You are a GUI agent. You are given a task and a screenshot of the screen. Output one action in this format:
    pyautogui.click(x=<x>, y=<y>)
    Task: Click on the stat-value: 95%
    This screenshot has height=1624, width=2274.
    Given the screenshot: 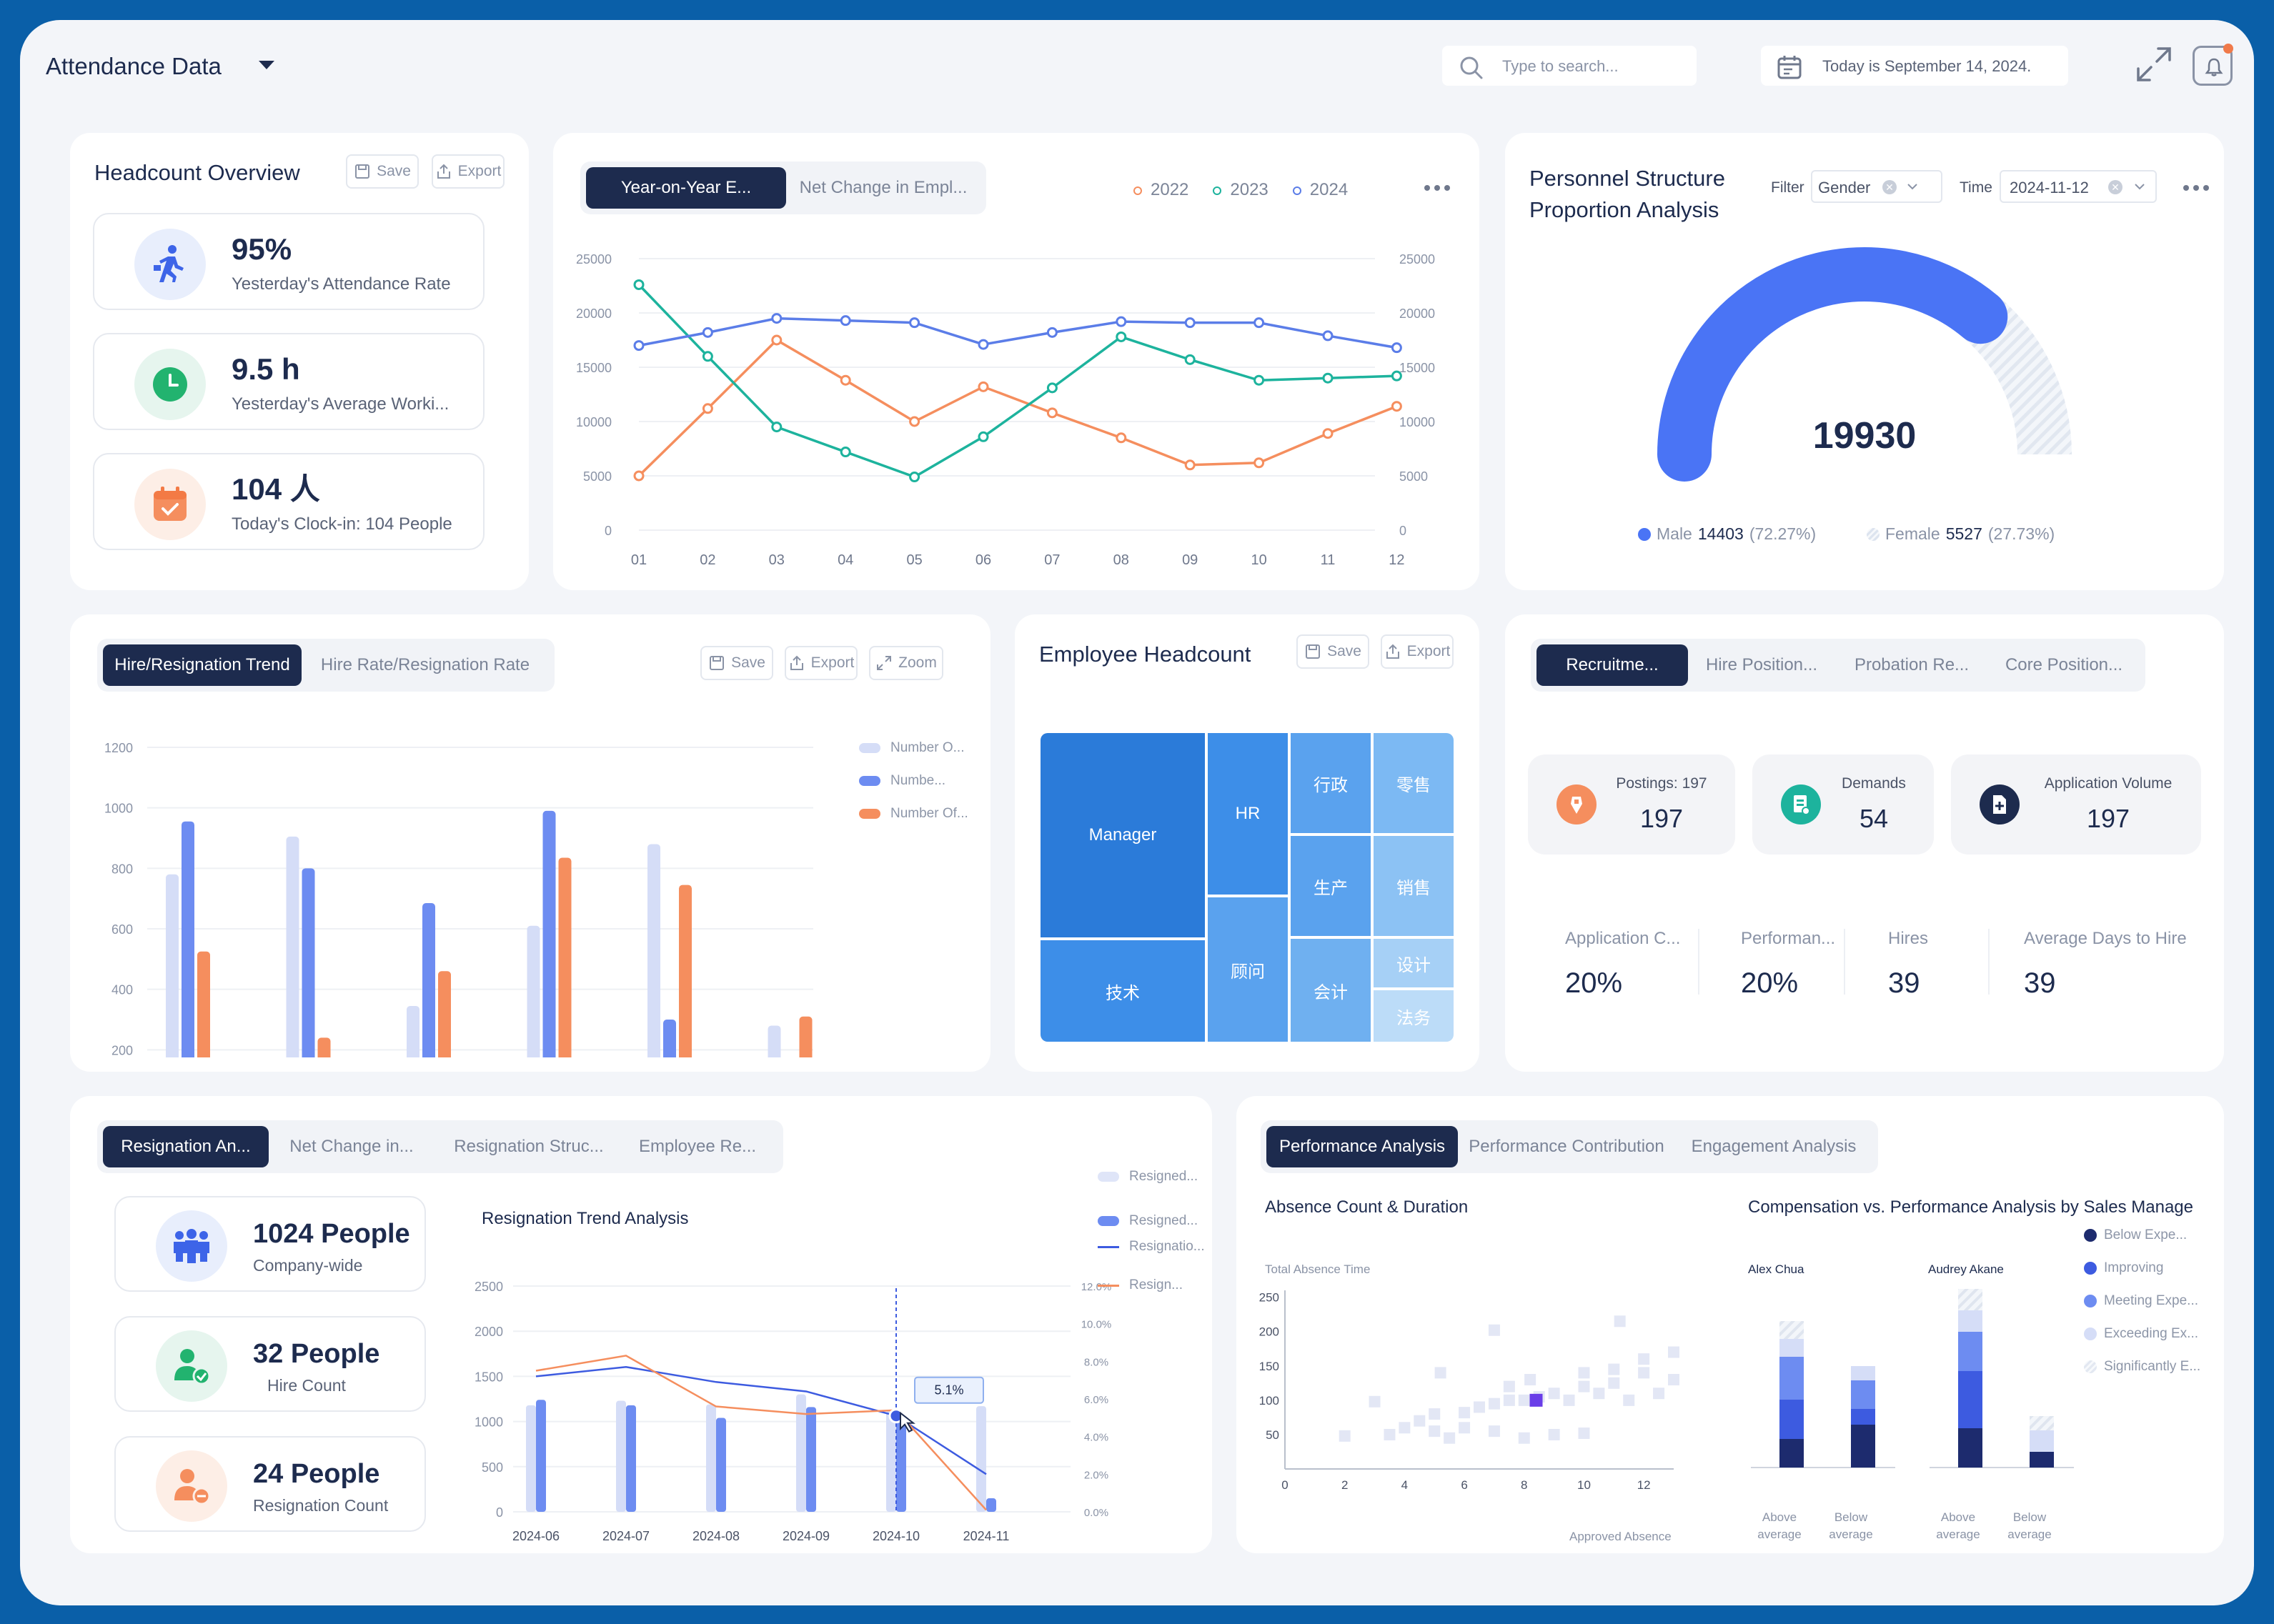 What is the action you would take?
    pyautogui.click(x=262, y=249)
    